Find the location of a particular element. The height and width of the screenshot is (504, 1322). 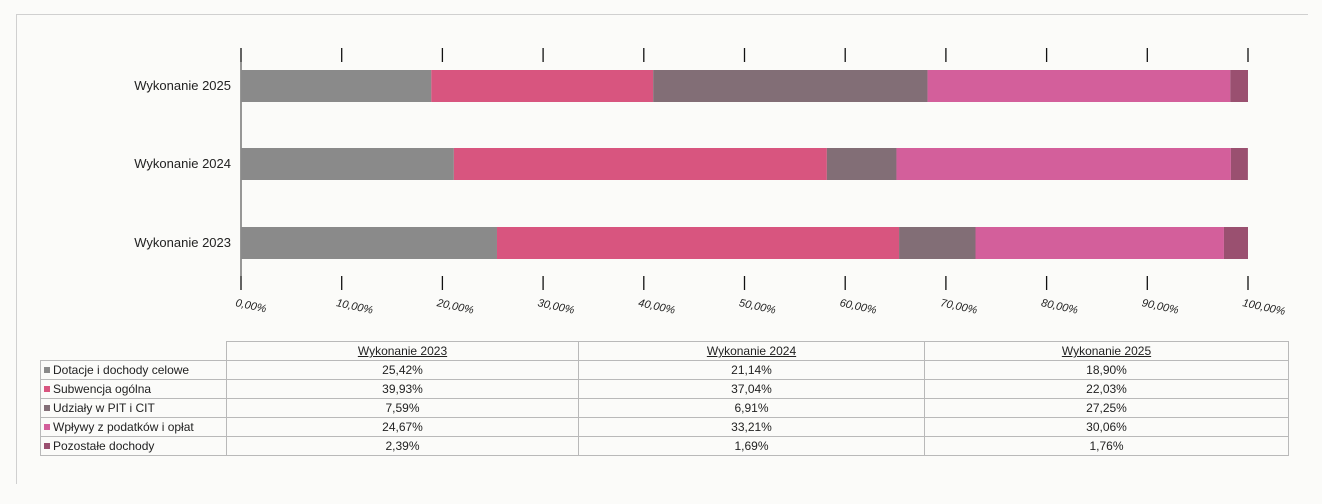

x-tick-label: 30,00% is located at coordinates (555, 307).